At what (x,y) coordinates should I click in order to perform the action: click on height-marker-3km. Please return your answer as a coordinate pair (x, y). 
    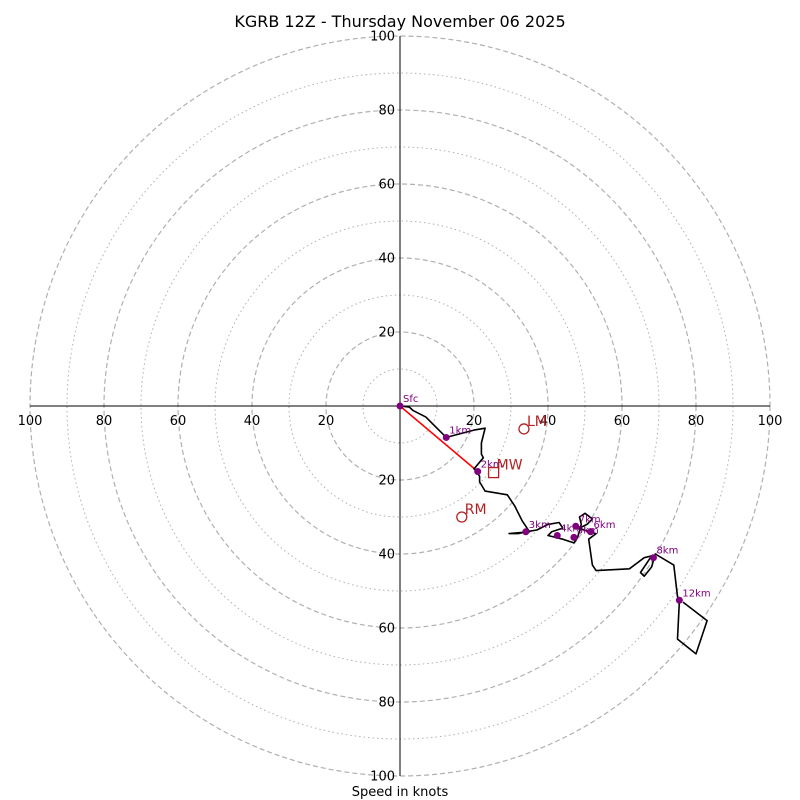
    Looking at the image, I should click on (526, 532).